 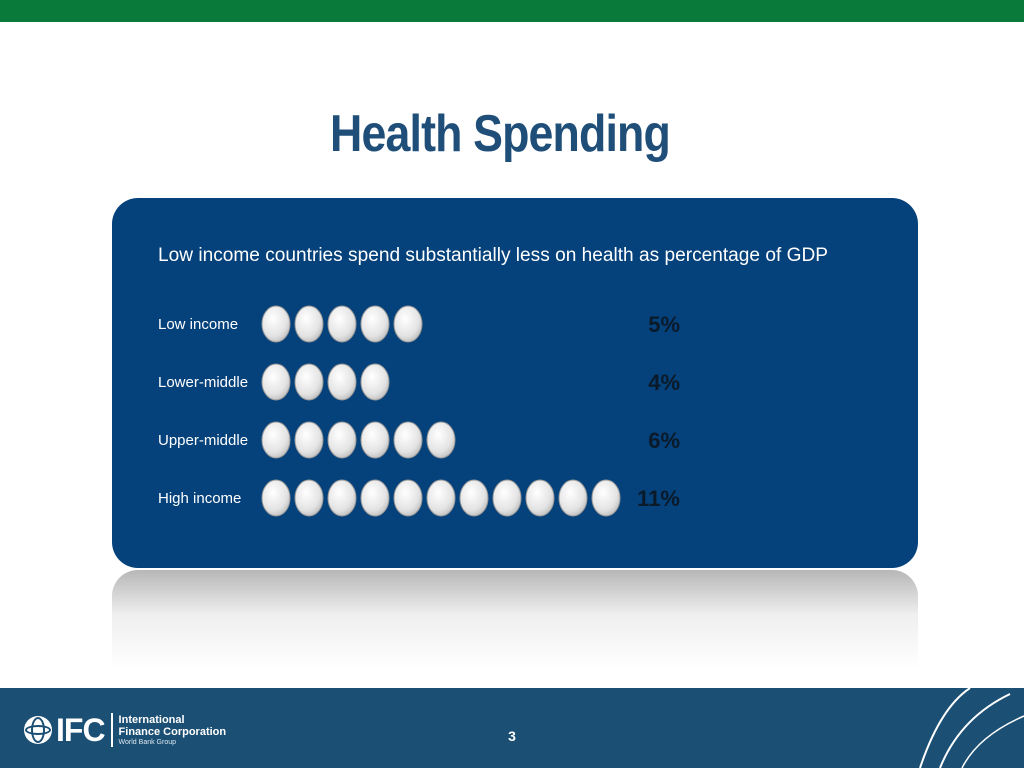 I want to click on panel-reflection, so click(x=515, y=620).